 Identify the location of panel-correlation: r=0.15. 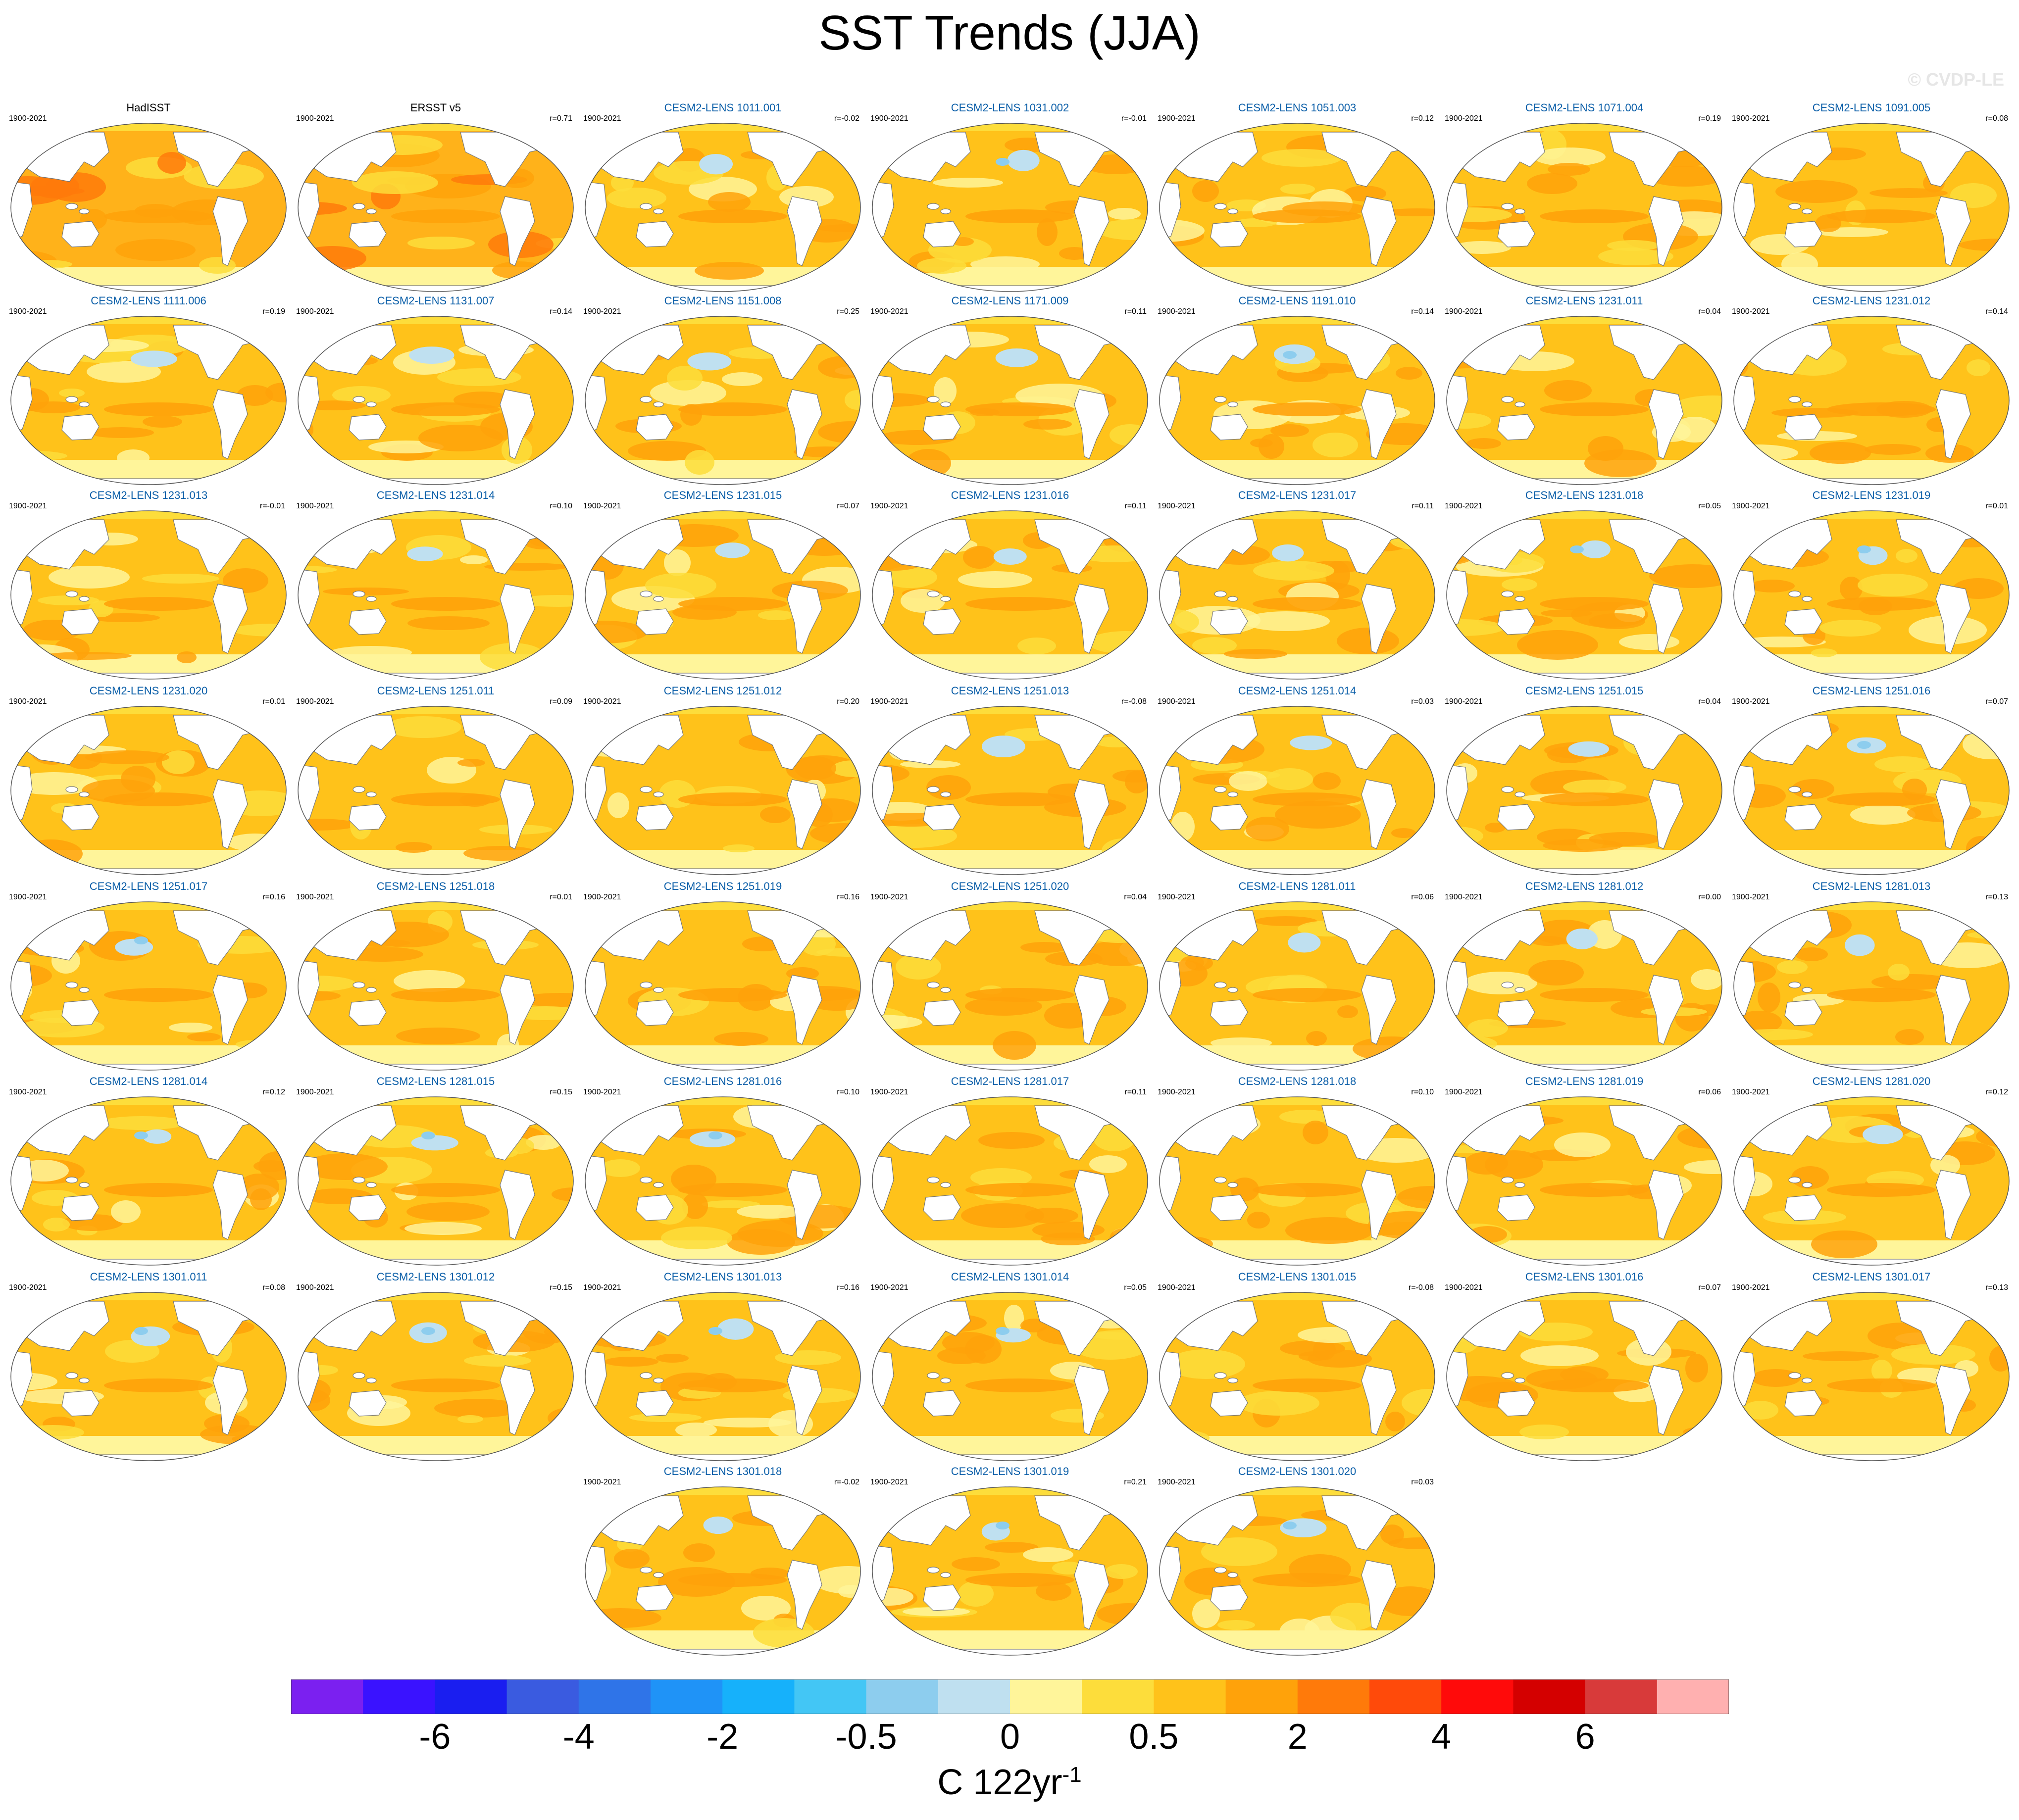
(561, 1092).